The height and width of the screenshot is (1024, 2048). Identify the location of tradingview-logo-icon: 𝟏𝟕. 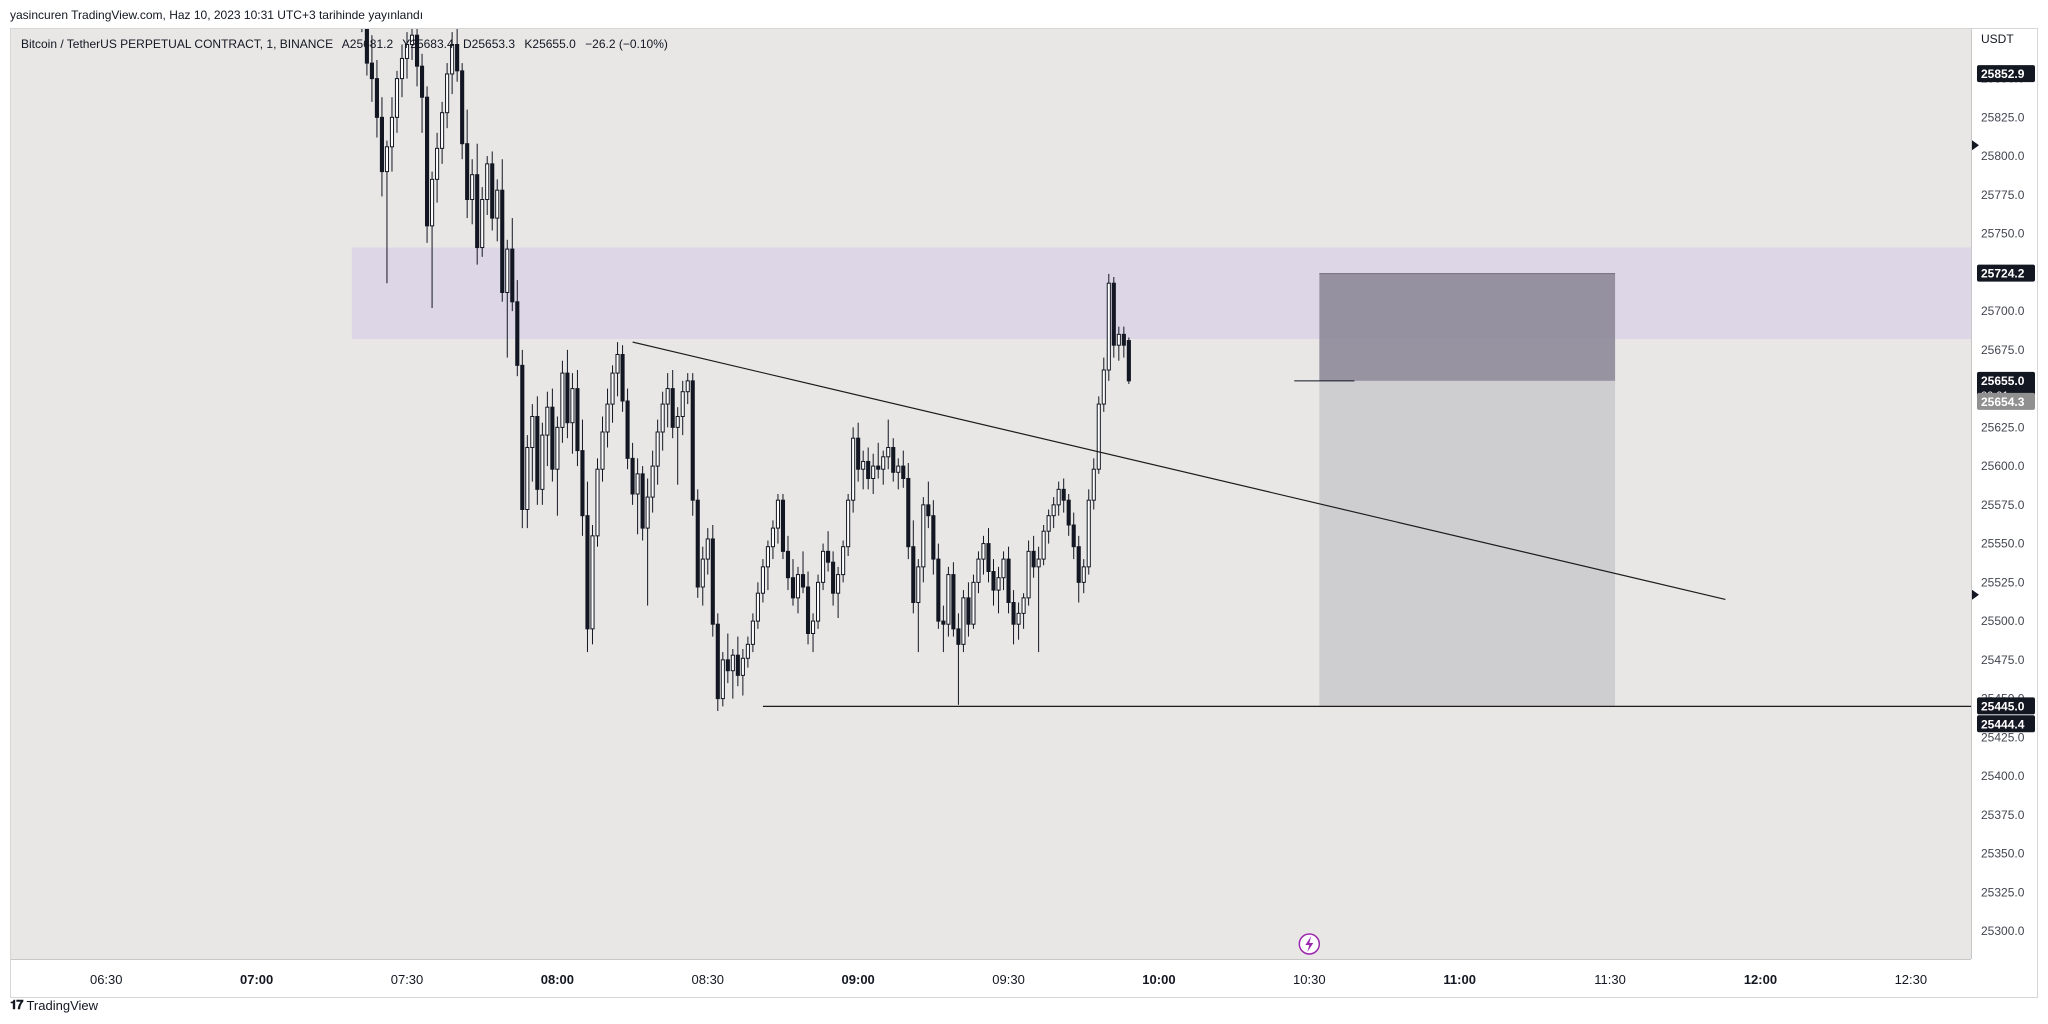
(17, 1005).